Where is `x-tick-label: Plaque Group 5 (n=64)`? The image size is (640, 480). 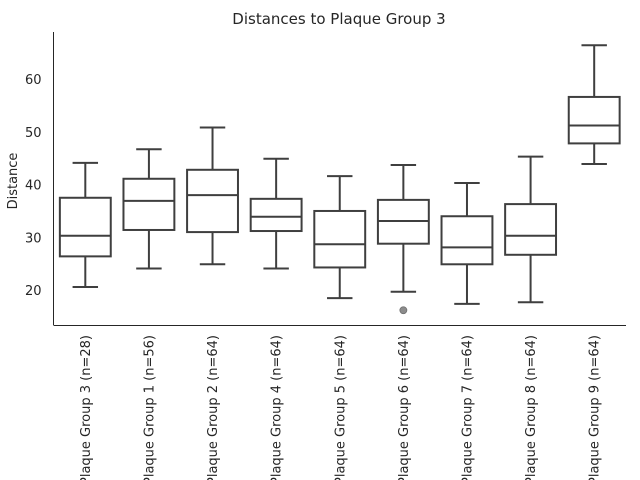 x-tick-label: Plaque Group 5 (n=64) is located at coordinates (340, 407).